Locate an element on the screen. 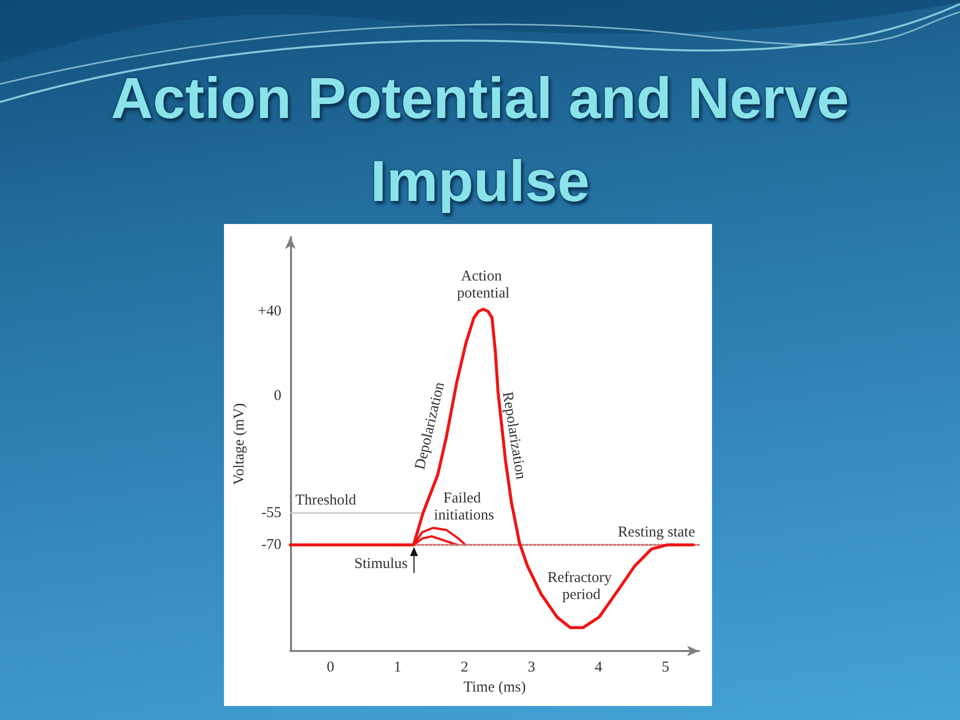  y-tick-label: -70 is located at coordinates (271, 544).